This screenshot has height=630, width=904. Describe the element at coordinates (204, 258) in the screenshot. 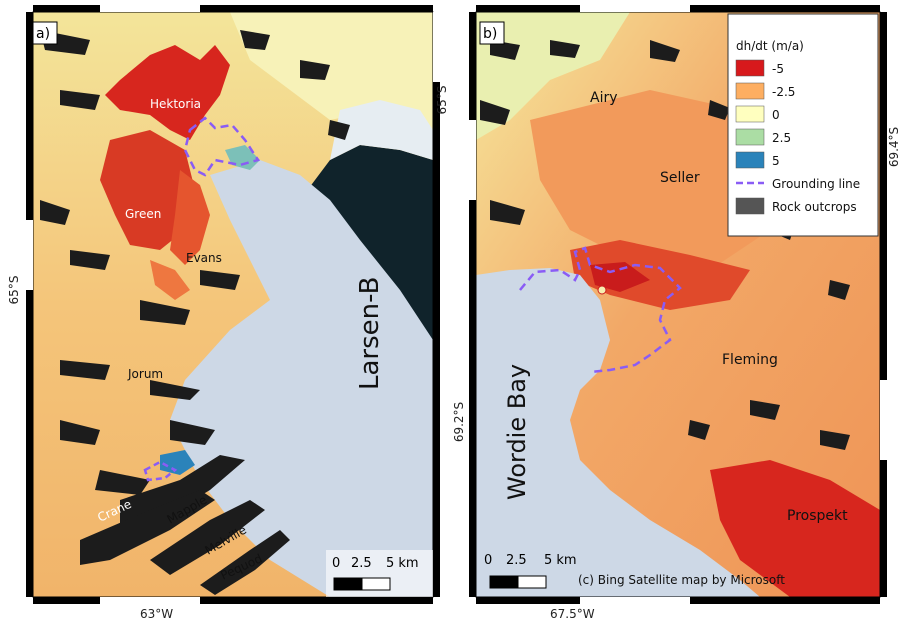

I see `label-evans: Evans` at that location.